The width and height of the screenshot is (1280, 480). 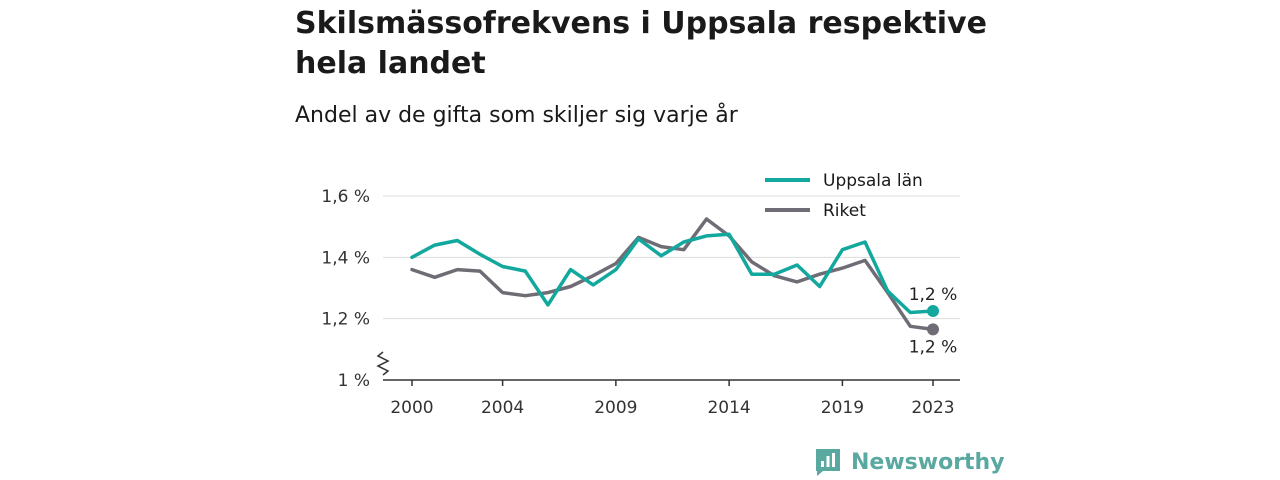 What do you see at coordinates (828, 462) in the screenshot?
I see `newsworthy-logo-icon` at bounding box center [828, 462].